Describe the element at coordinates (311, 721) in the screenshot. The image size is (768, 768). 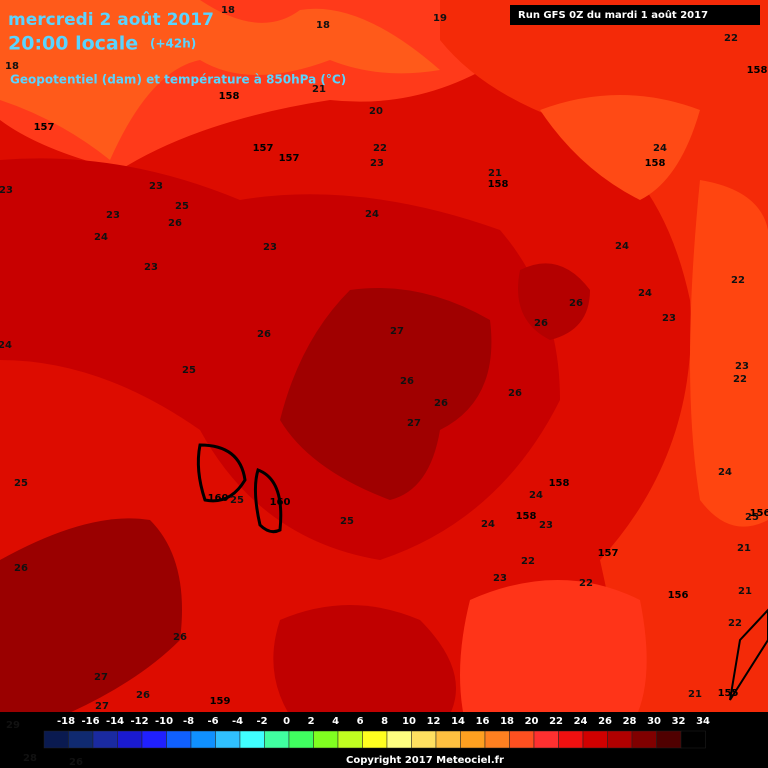
I see `scale-label: 2` at that location.